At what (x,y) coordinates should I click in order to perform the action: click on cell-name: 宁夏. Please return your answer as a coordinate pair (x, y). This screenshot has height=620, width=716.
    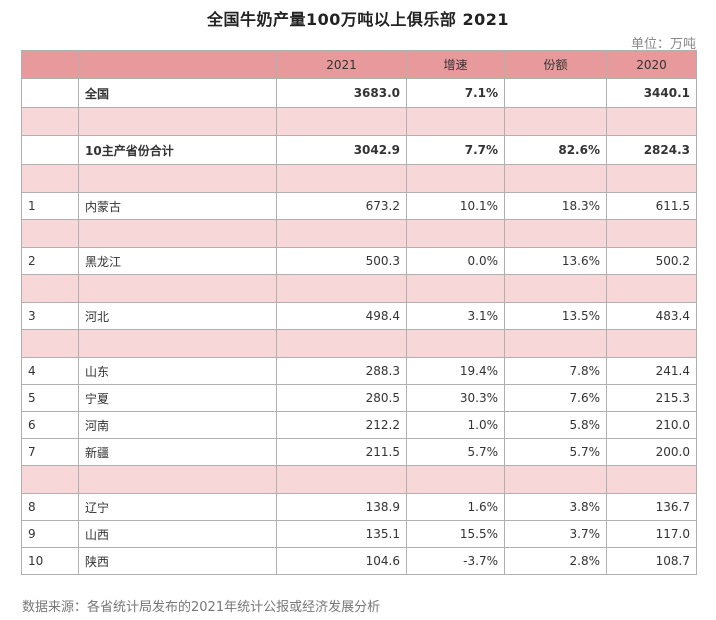
    Looking at the image, I should click on (177, 398).